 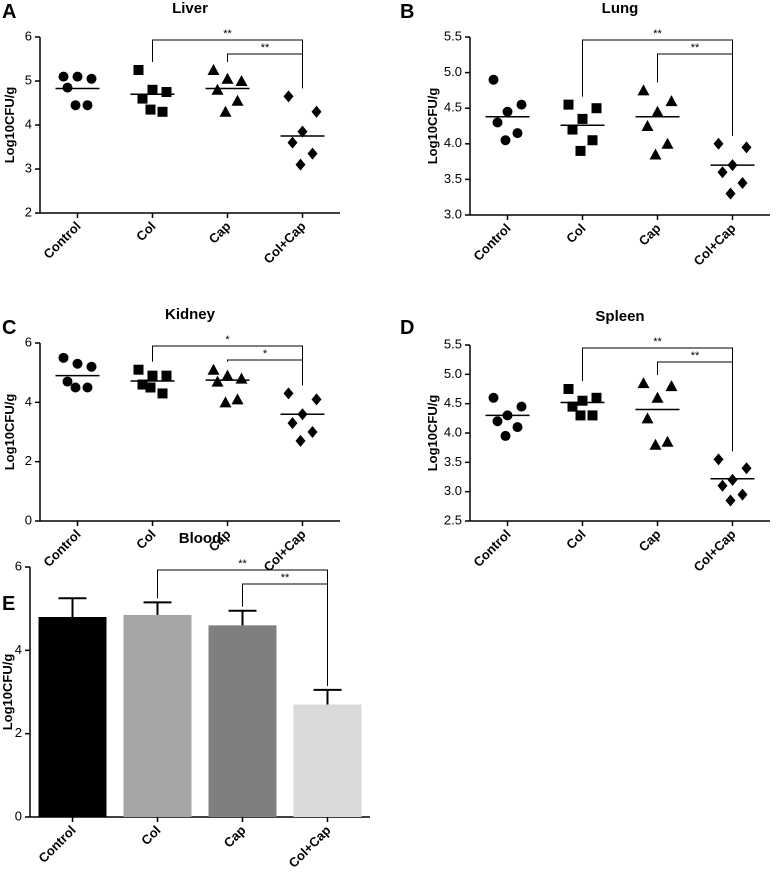 What do you see at coordinates (190, 8) in the screenshot?
I see `chart-title: Liver` at bounding box center [190, 8].